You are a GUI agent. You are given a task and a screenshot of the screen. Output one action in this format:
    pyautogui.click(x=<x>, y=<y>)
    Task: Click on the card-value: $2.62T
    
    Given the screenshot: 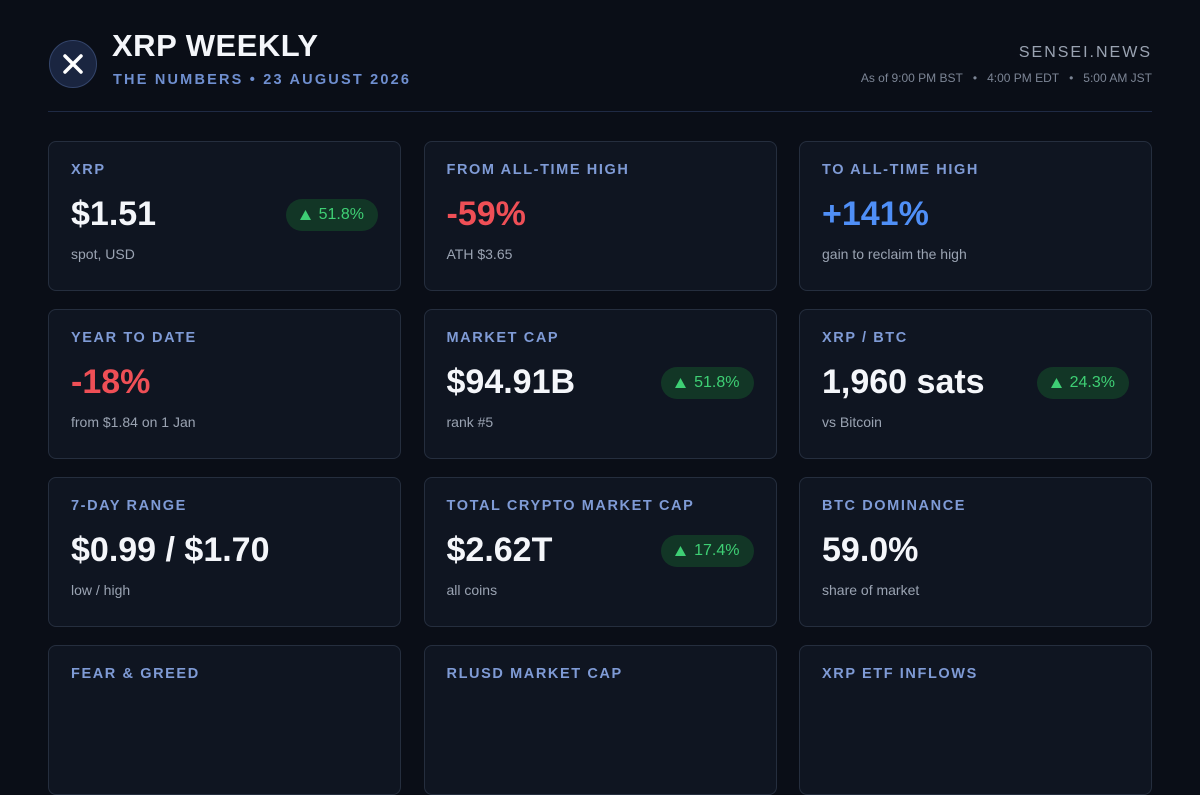 What is the action you would take?
    pyautogui.click(x=499, y=550)
    